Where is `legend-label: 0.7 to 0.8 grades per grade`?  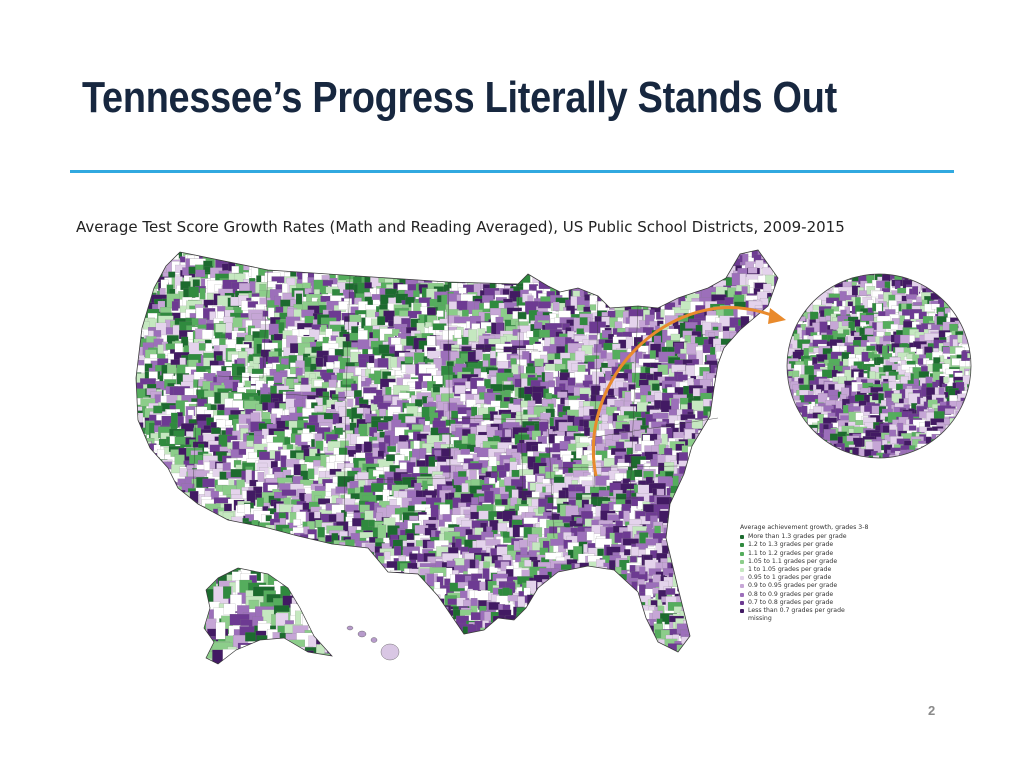
legend-label: 0.7 to 0.8 grades per grade is located at coordinates (791, 602).